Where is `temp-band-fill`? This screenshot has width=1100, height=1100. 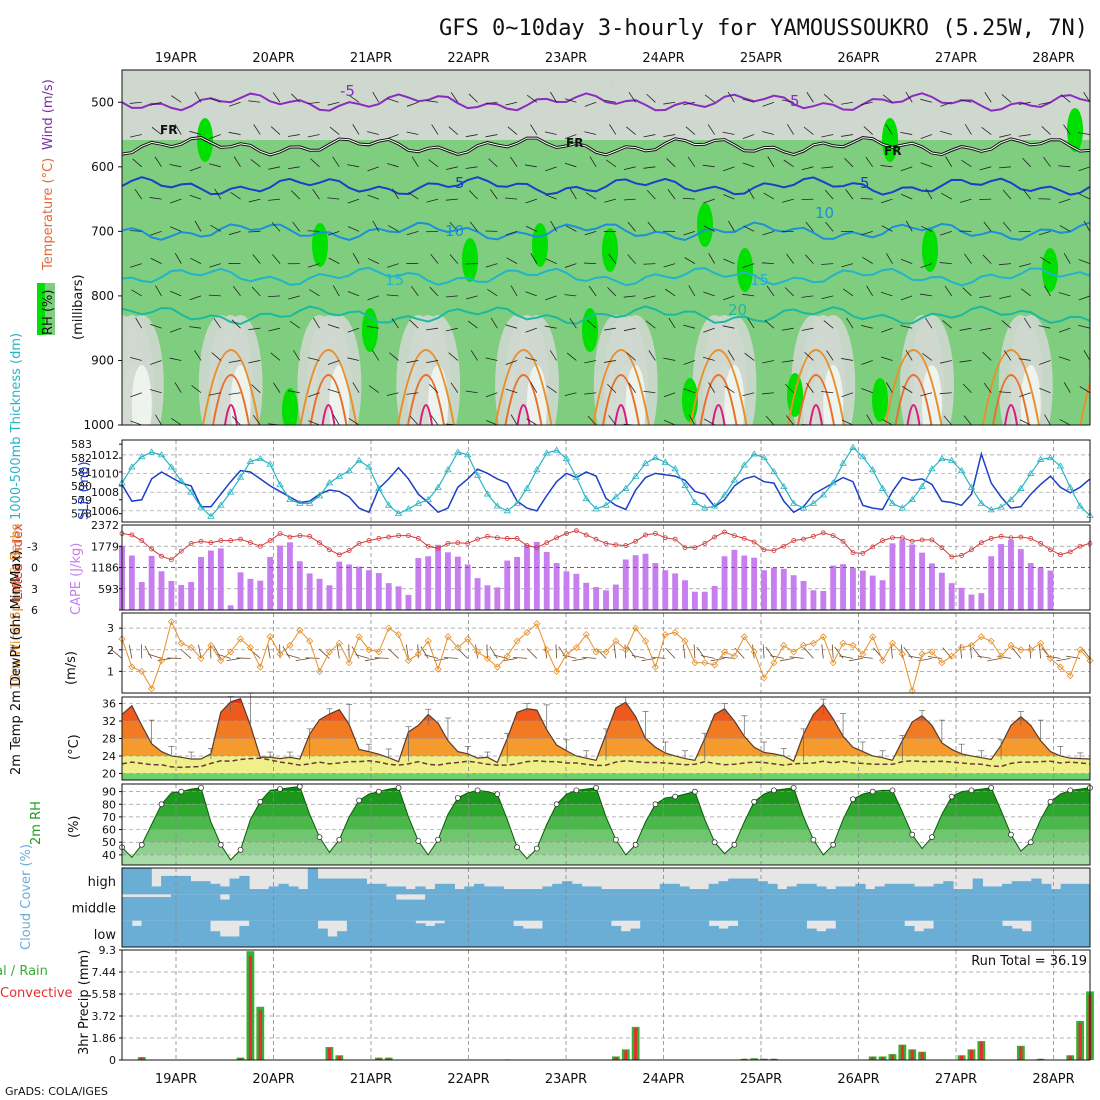
temp-band-fill is located at coordinates (606, 701).